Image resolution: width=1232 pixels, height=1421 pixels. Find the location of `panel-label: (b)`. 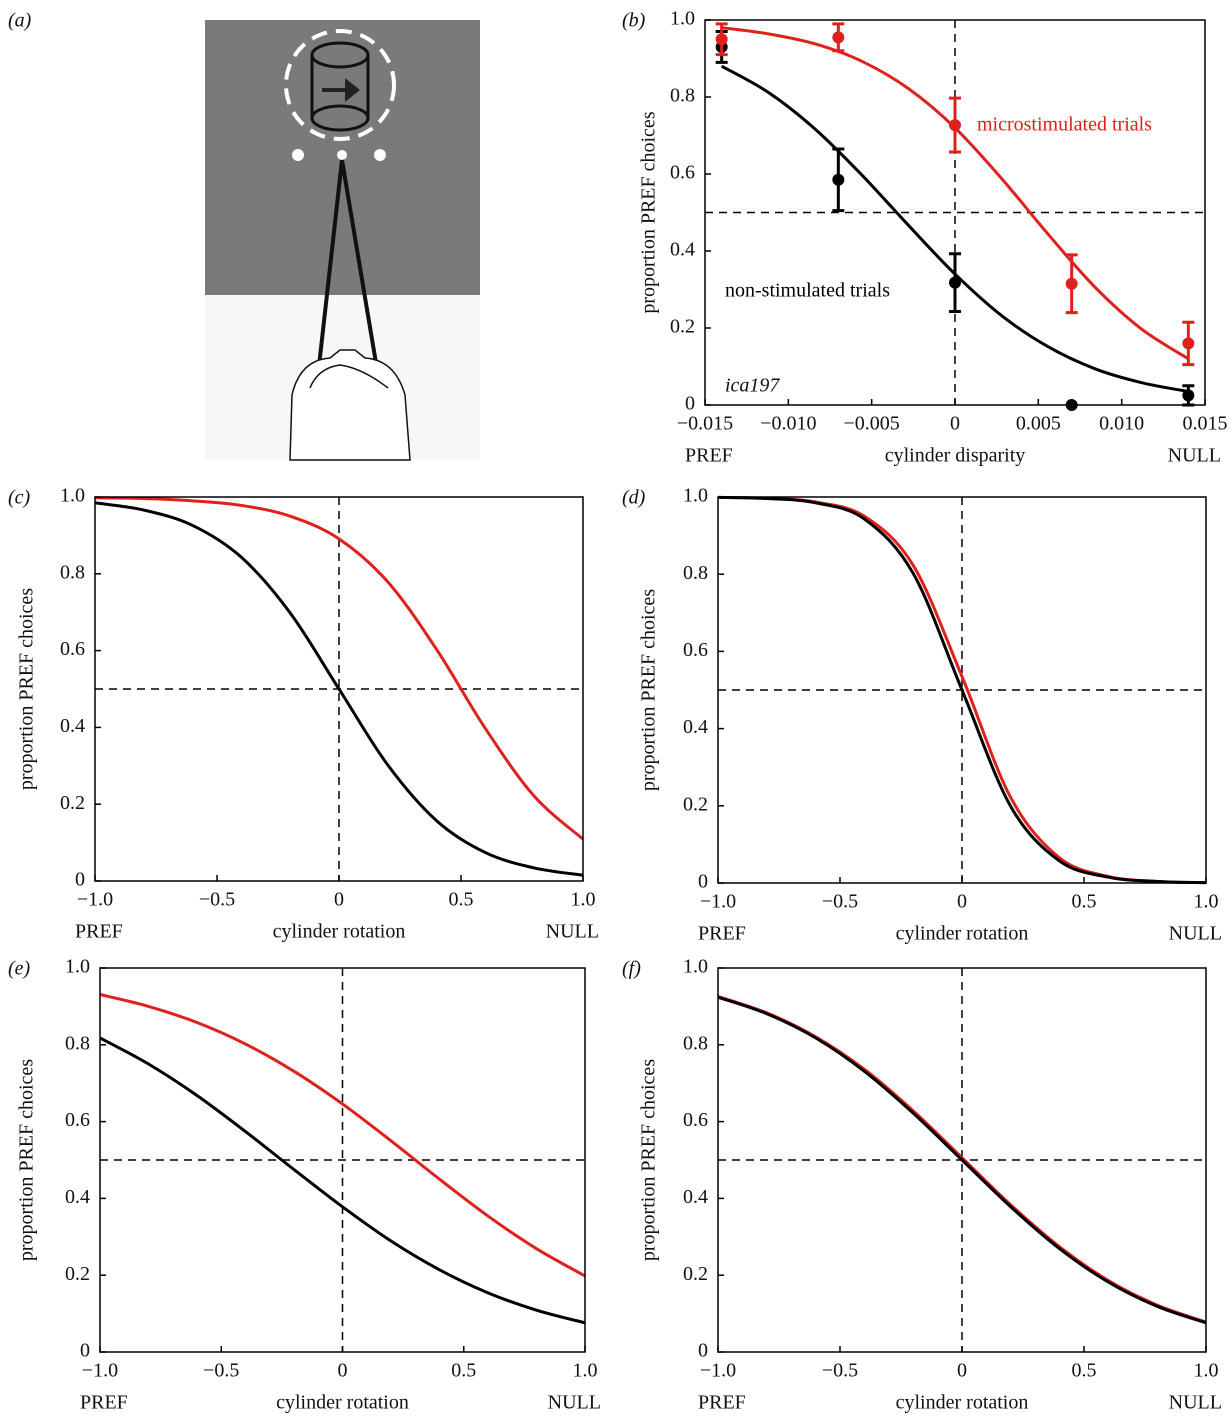

panel-label: (b) is located at coordinates (634, 21).